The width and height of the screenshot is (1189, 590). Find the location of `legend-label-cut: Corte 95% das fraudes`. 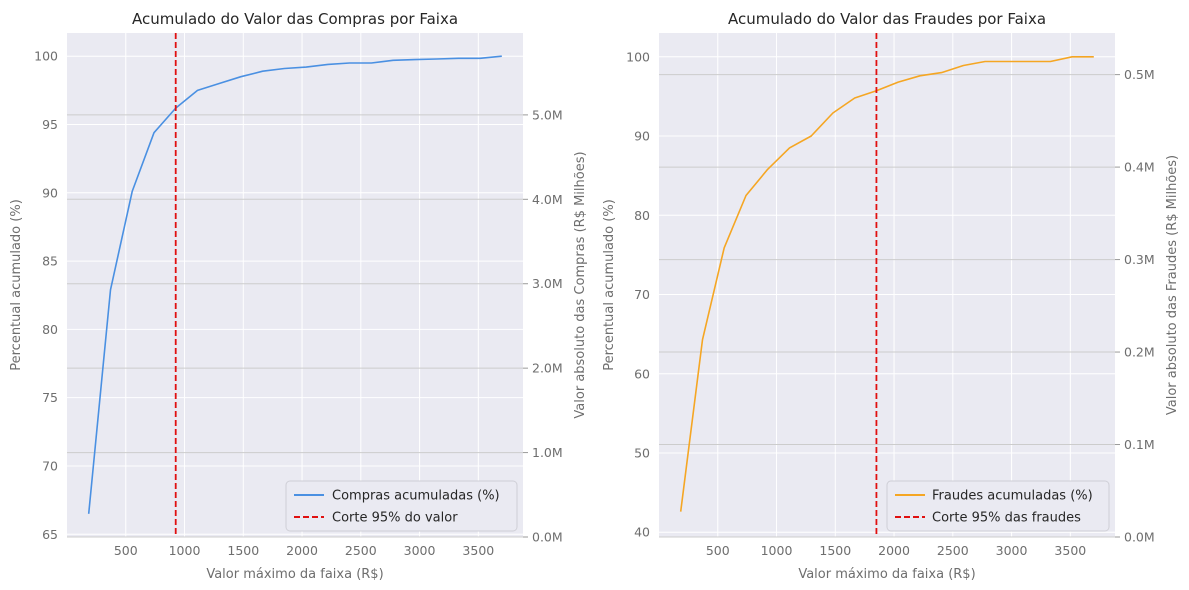

legend-label-cut: Corte 95% das fraudes is located at coordinates (1006, 518).